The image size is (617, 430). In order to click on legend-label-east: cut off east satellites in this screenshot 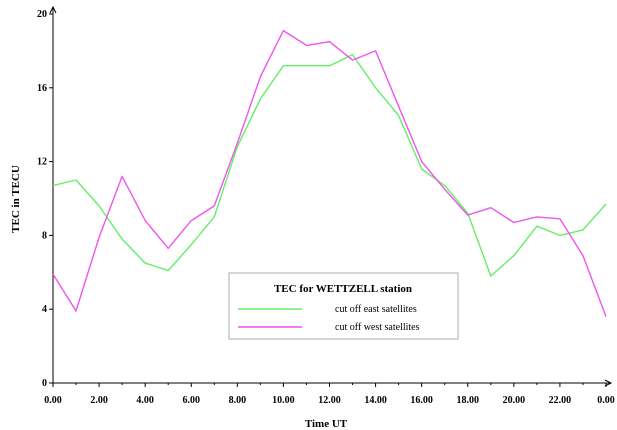, I will do `click(376, 309)`.